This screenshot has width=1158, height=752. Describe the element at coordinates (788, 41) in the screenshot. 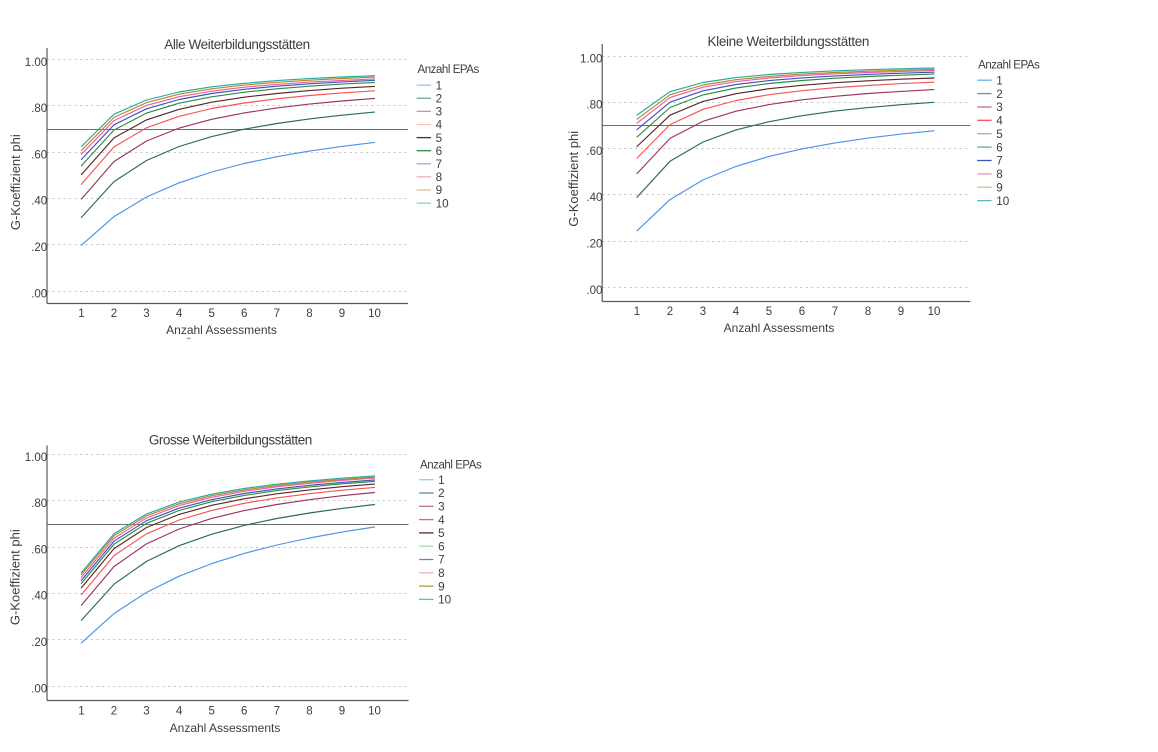

I see `svg-text: Kleine Weiterbildungsstätten` at that location.